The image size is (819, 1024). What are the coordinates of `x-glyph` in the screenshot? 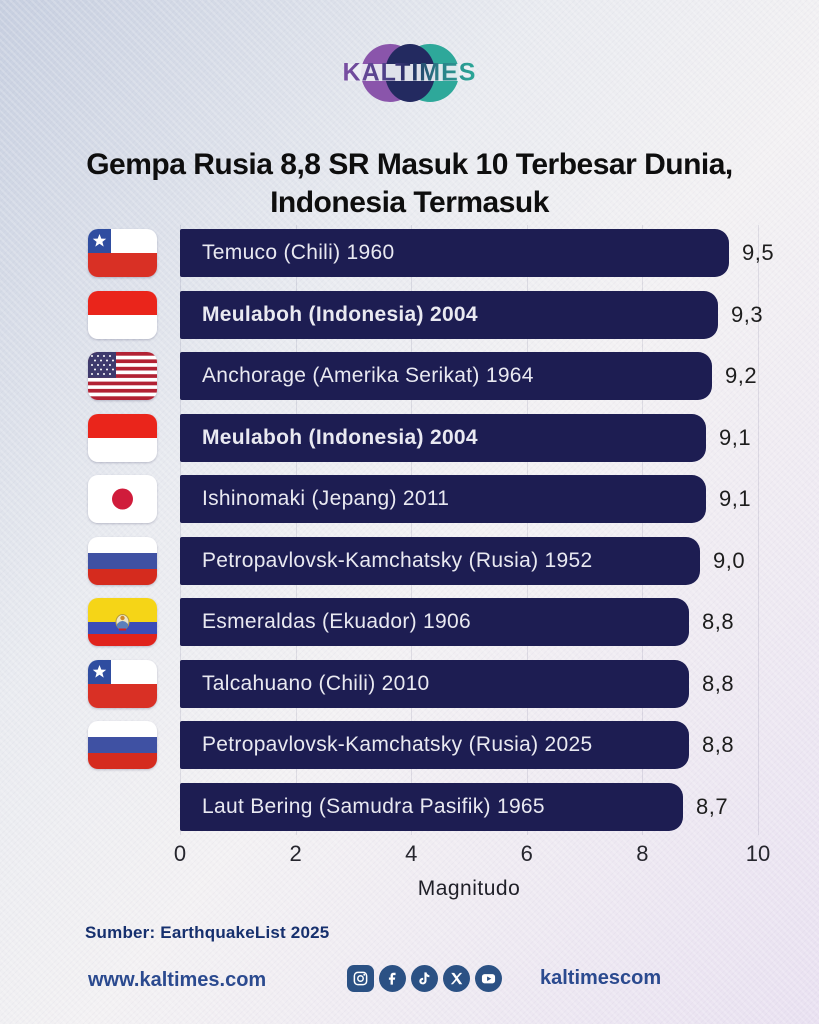 It's located at (456, 978).